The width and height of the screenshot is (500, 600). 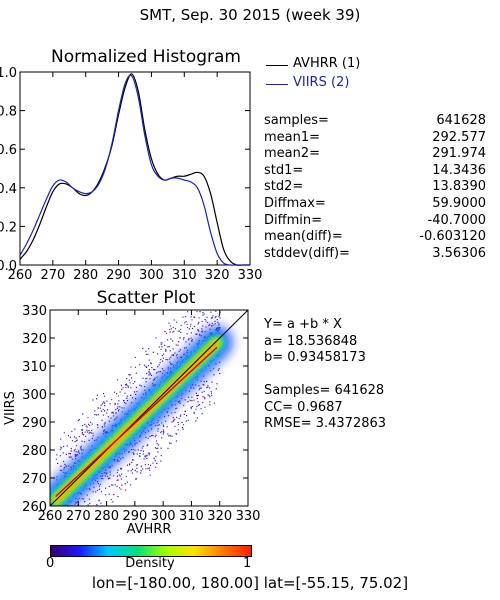 I want to click on y-tick-label: 0.6, so click(x=8, y=150).